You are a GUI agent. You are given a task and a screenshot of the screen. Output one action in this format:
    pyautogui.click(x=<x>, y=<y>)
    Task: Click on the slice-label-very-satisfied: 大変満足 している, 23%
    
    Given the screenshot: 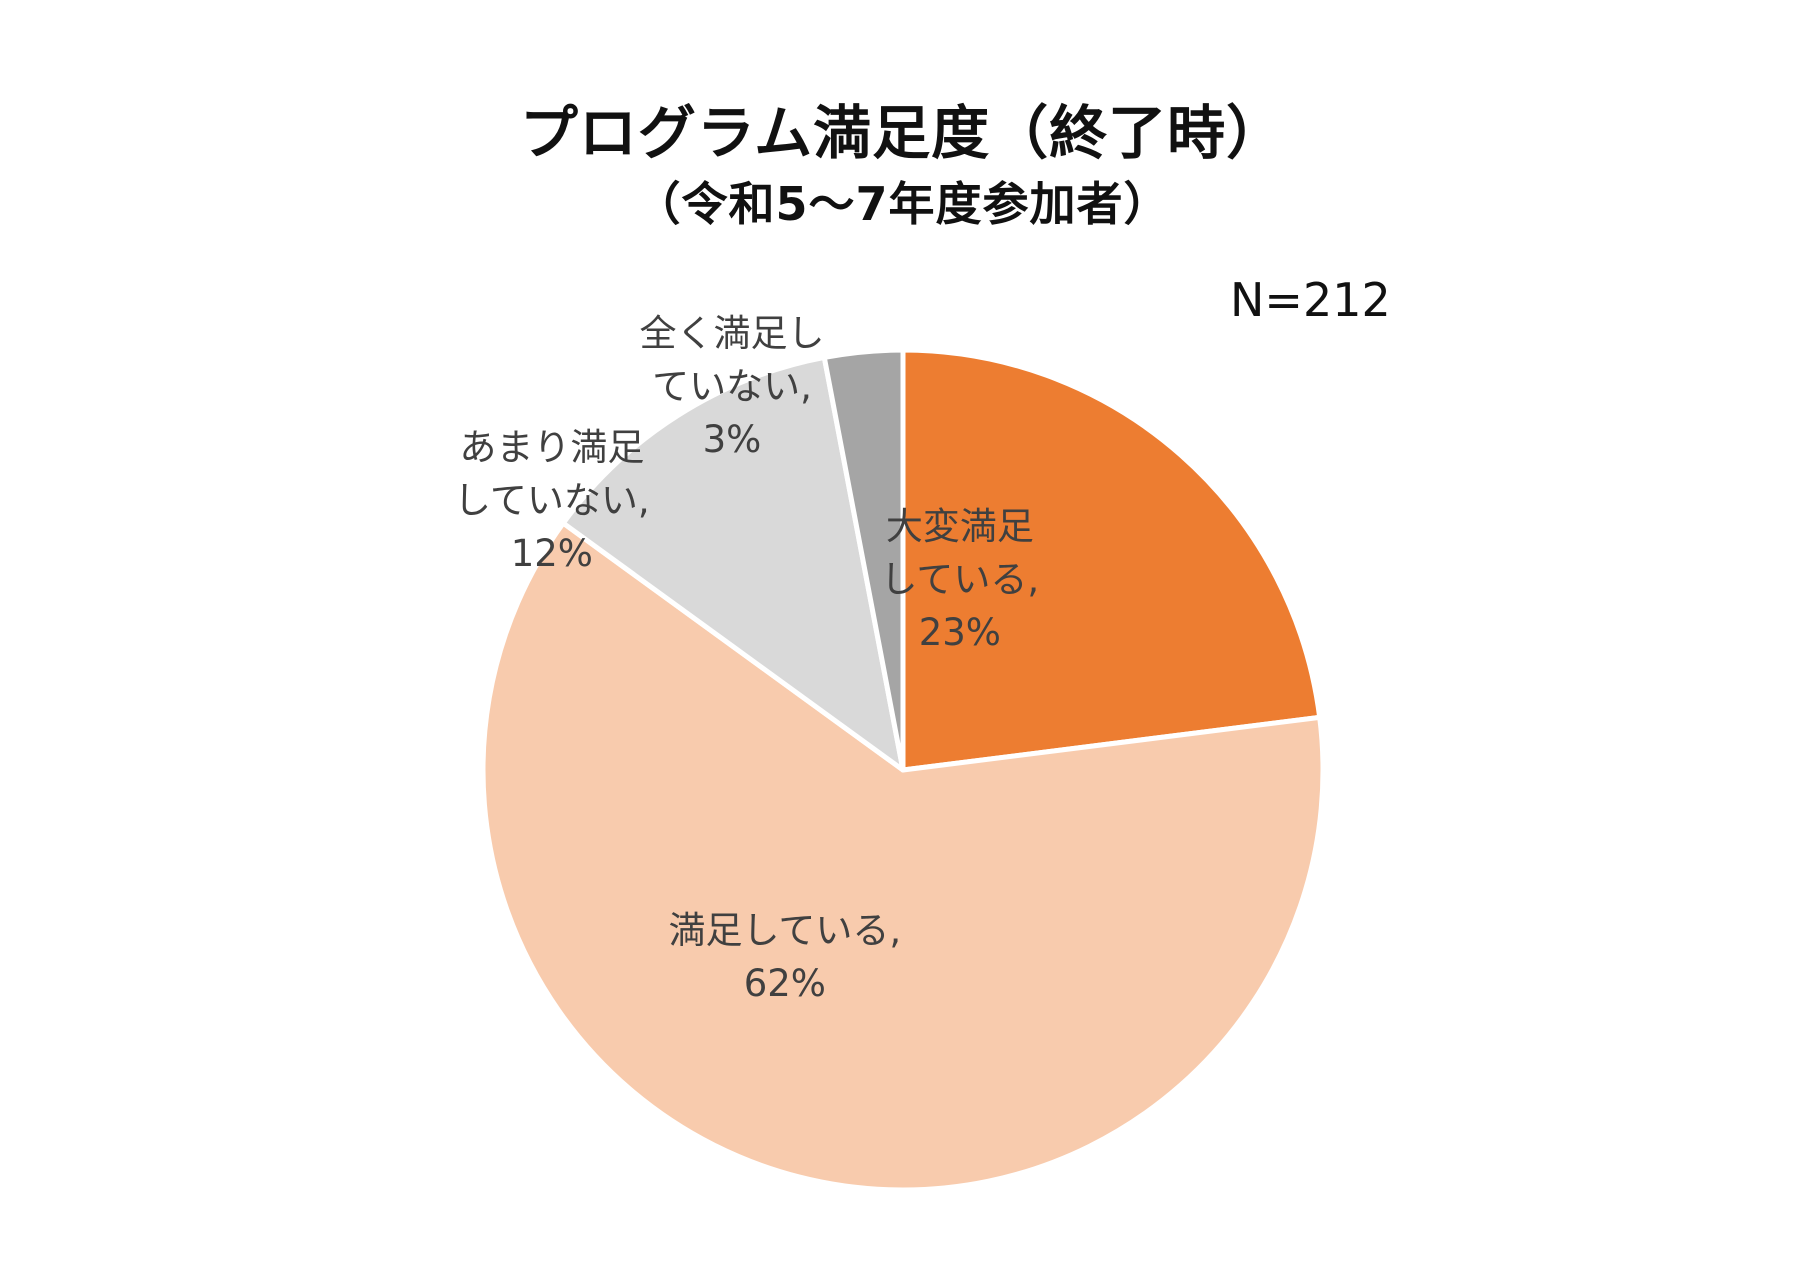 What is the action you would take?
    pyautogui.click(x=960, y=579)
    